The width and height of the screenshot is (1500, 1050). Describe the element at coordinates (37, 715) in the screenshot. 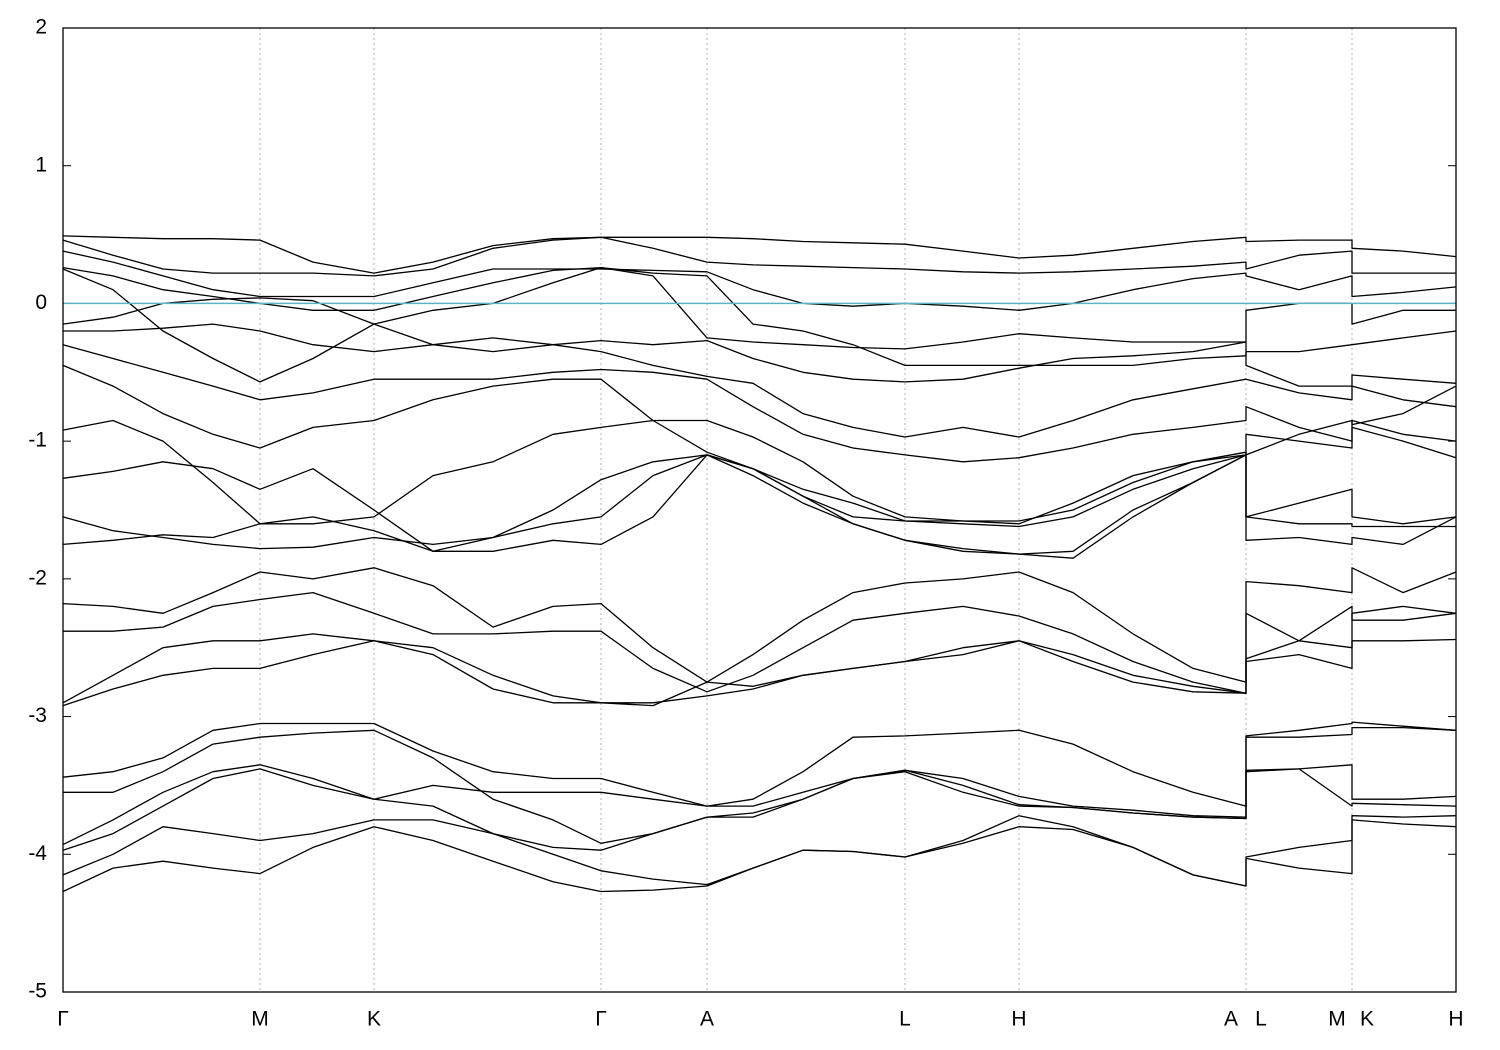

I see `y-tick-label: -3` at that location.